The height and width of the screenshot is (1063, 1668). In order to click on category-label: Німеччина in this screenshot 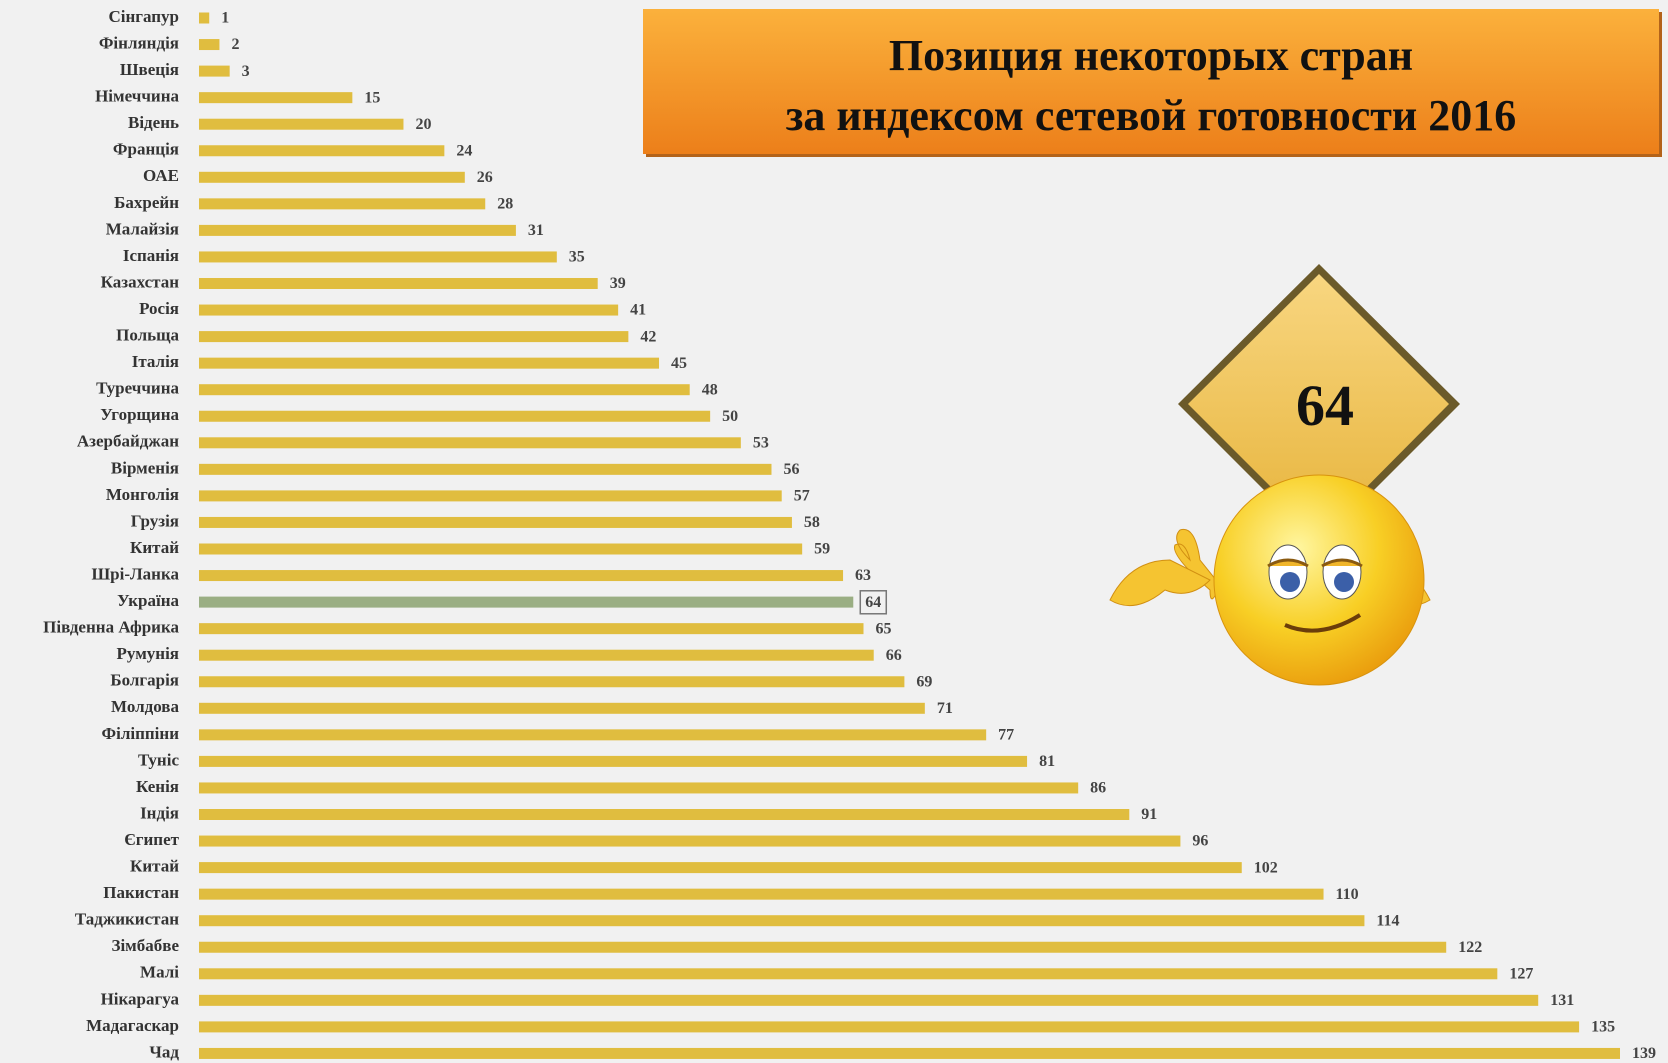, I will do `click(137, 96)`.